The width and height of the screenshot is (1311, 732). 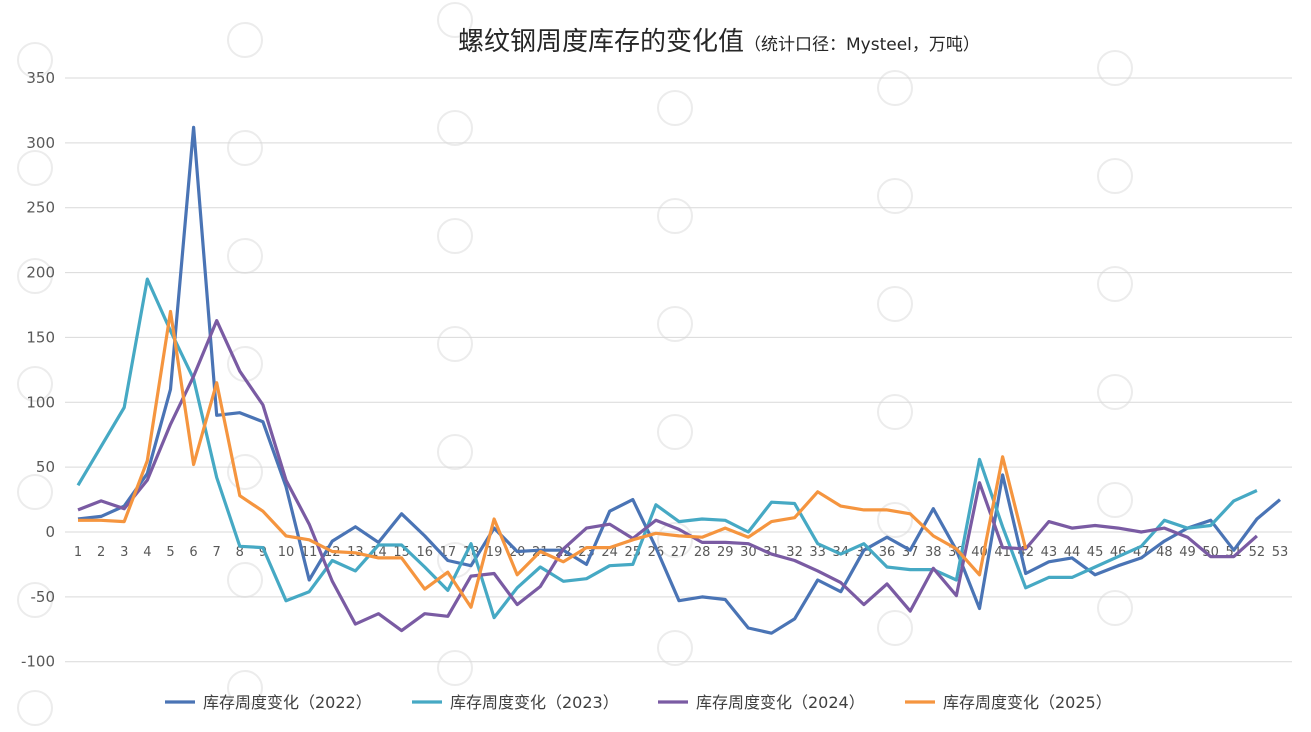 I want to click on legend-label: 库存周度变化（2023）, so click(x=534, y=702).